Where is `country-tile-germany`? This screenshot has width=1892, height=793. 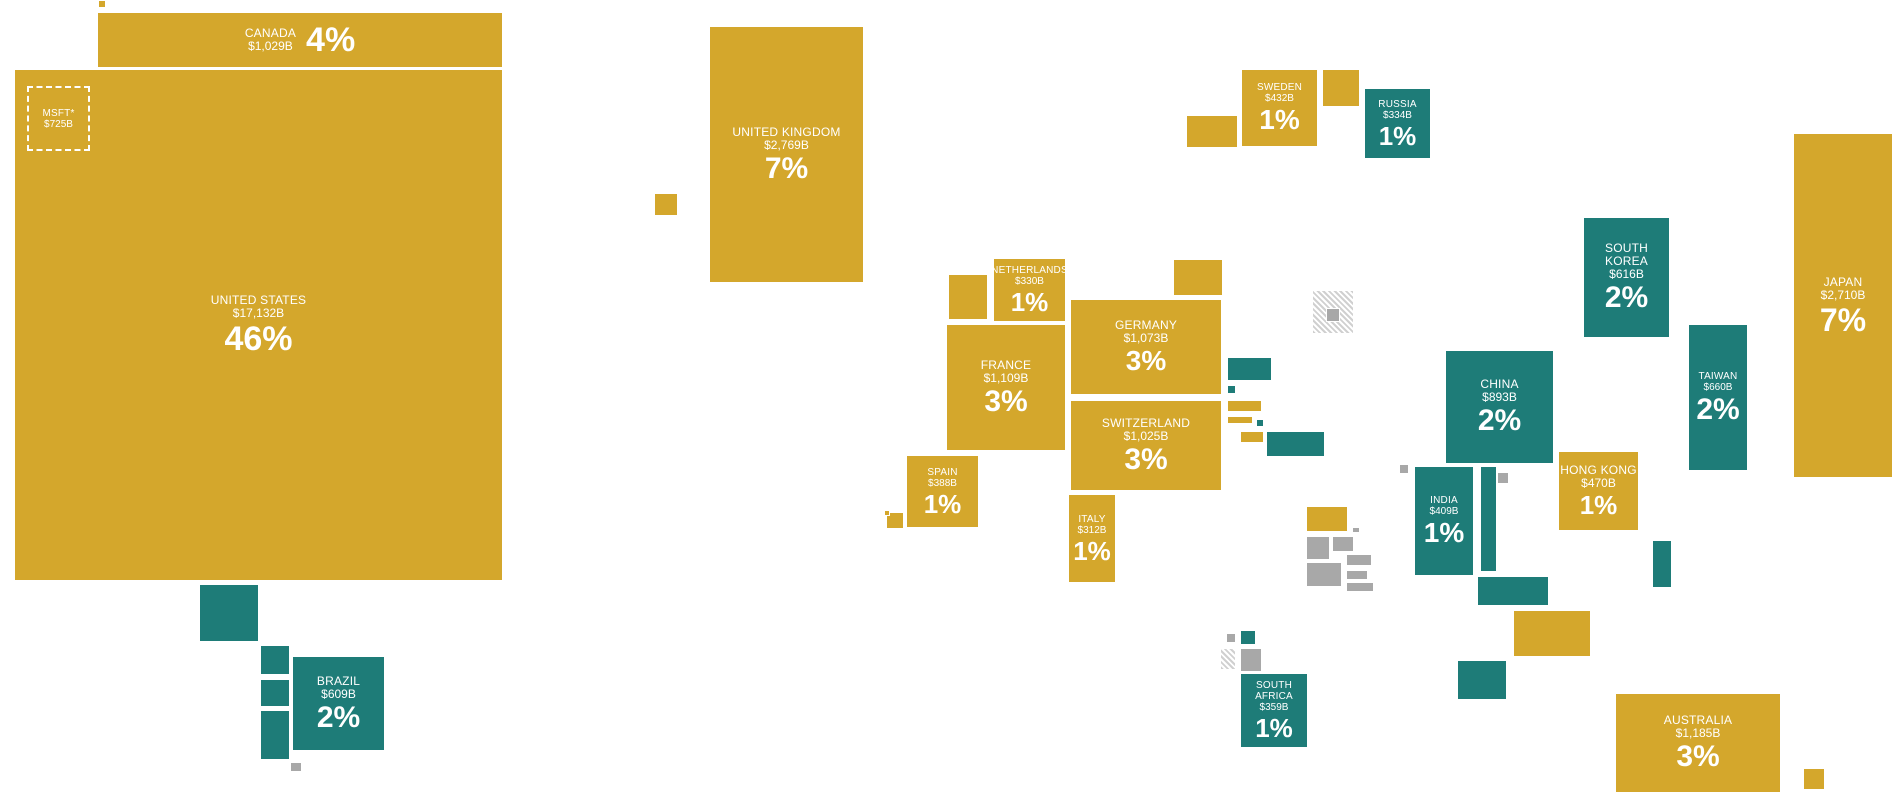 country-tile-germany is located at coordinates (1146, 347).